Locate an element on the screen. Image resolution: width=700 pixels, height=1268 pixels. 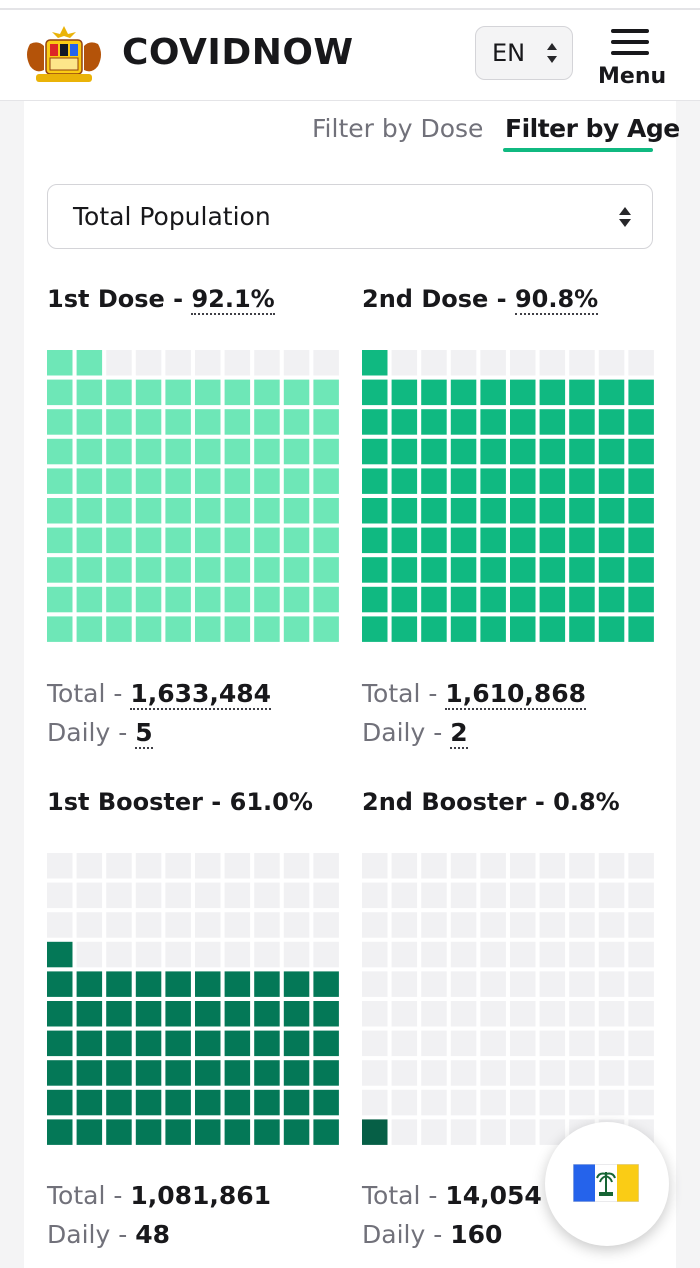
tab-filter-by-age: Filter by Age is located at coordinates (592, 128).